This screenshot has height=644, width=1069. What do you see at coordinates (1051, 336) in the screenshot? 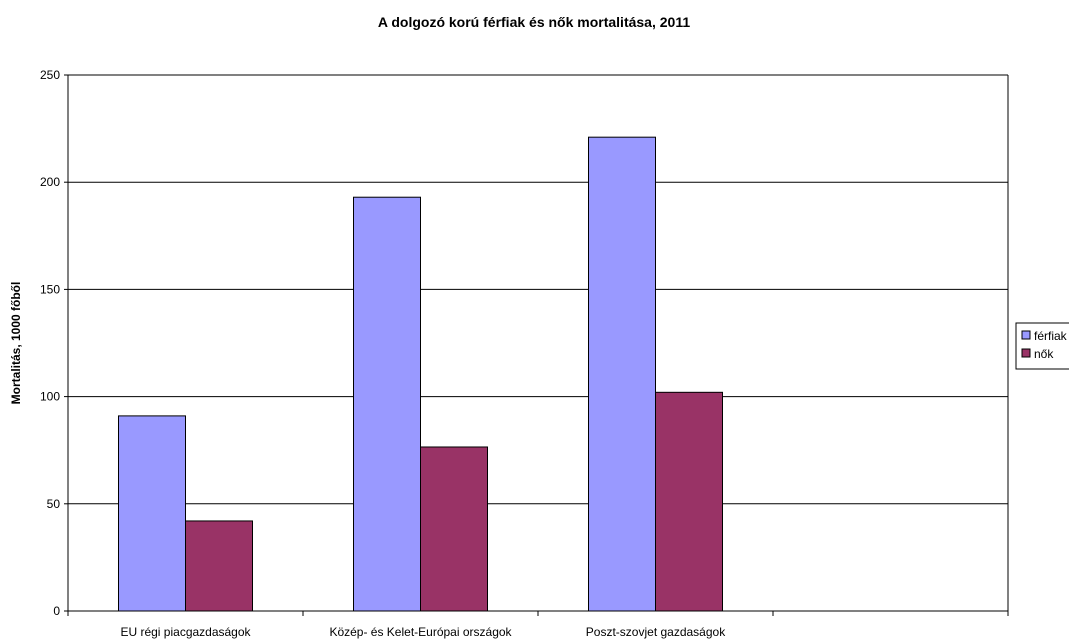
I see `legend-label: férfiak` at bounding box center [1051, 336].